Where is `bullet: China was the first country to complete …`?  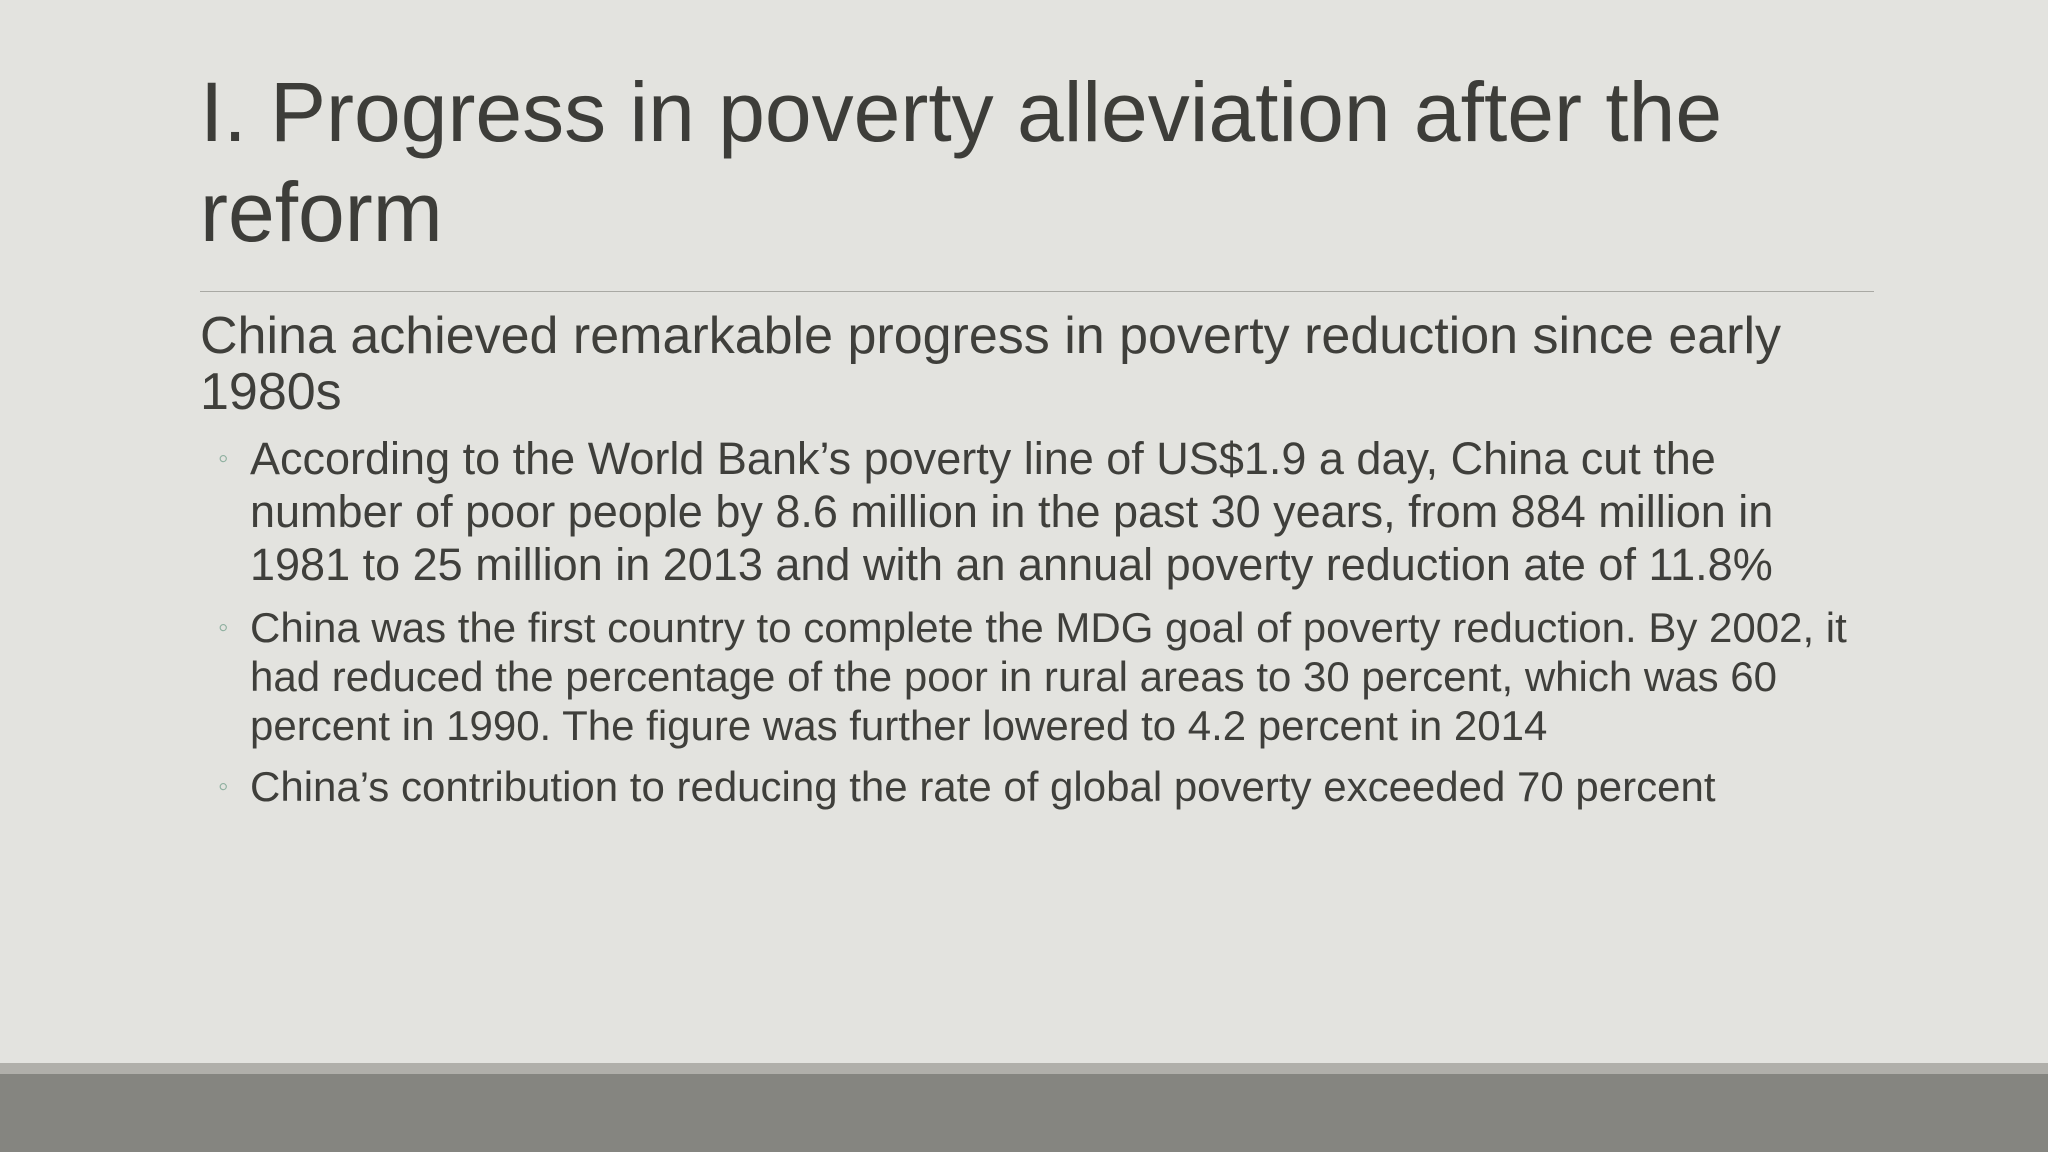 bullet: China was the first country to complete … is located at coordinates (1037, 676).